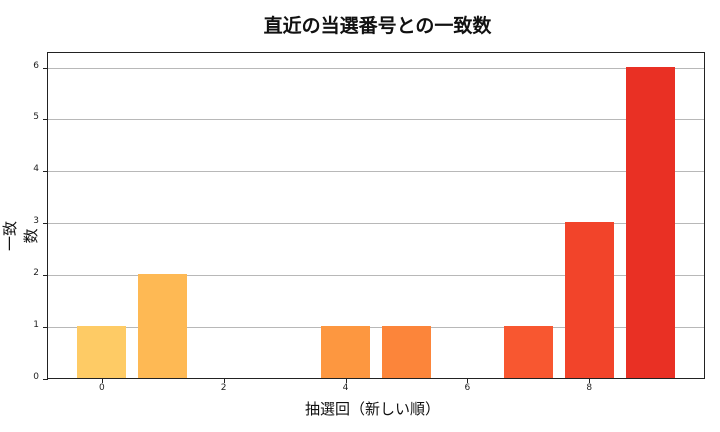 The image size is (720, 432). I want to click on x-tick-label: 0, so click(101, 388).